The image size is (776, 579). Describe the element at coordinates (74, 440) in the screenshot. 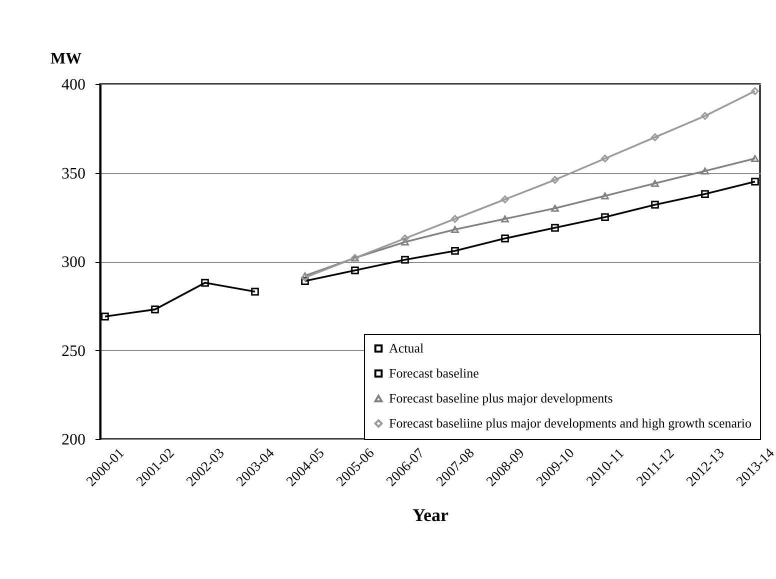

I see `y-tick-label: 200` at that location.